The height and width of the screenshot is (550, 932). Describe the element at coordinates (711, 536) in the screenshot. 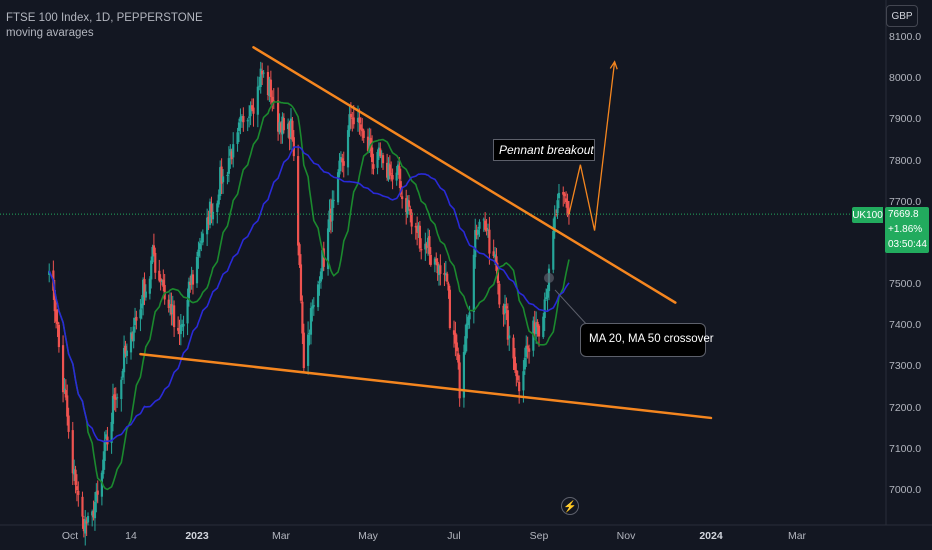

I see `x-tick-label: 2024` at that location.